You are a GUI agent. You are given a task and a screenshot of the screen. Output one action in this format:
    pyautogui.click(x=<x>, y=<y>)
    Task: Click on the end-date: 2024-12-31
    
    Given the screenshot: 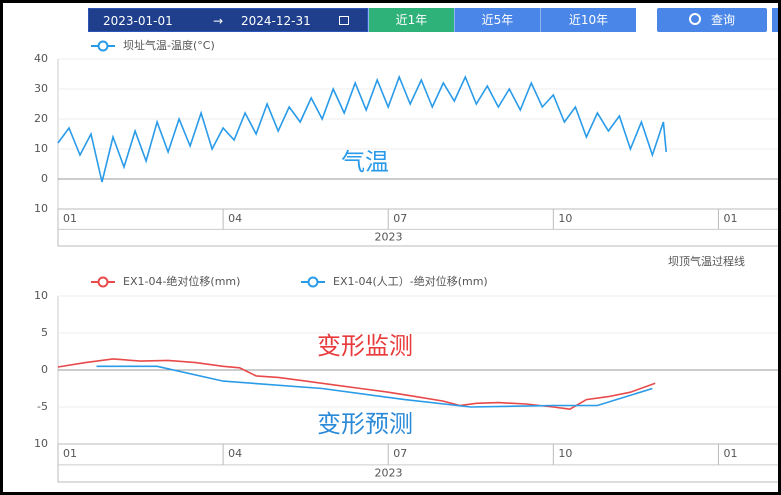 What is the action you would take?
    pyautogui.click(x=276, y=21)
    